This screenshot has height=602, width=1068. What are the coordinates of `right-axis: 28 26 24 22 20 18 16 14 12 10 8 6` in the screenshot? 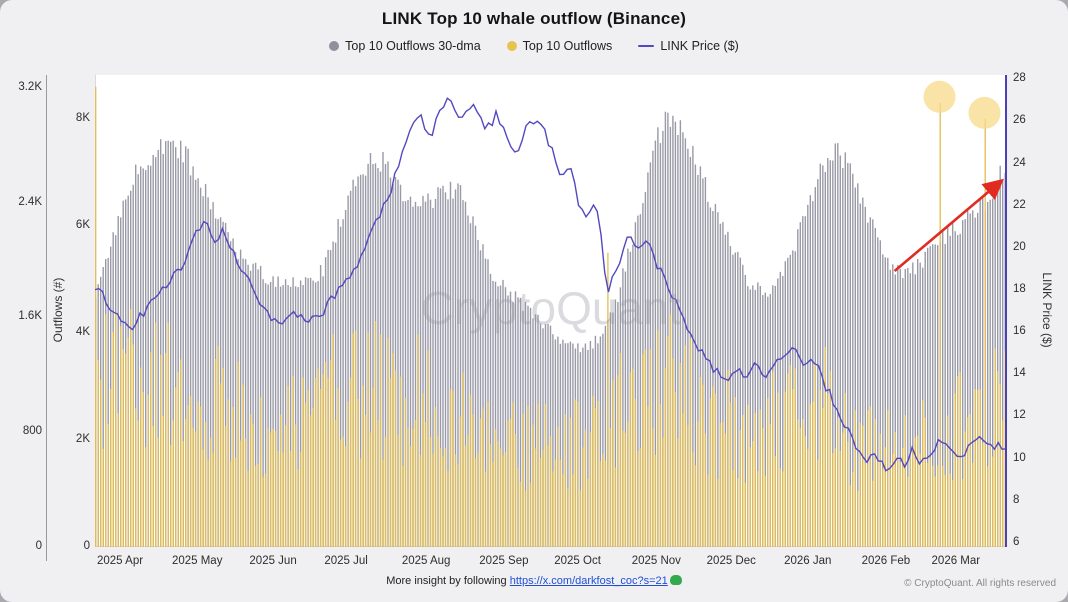 It's located at (1029, 301).